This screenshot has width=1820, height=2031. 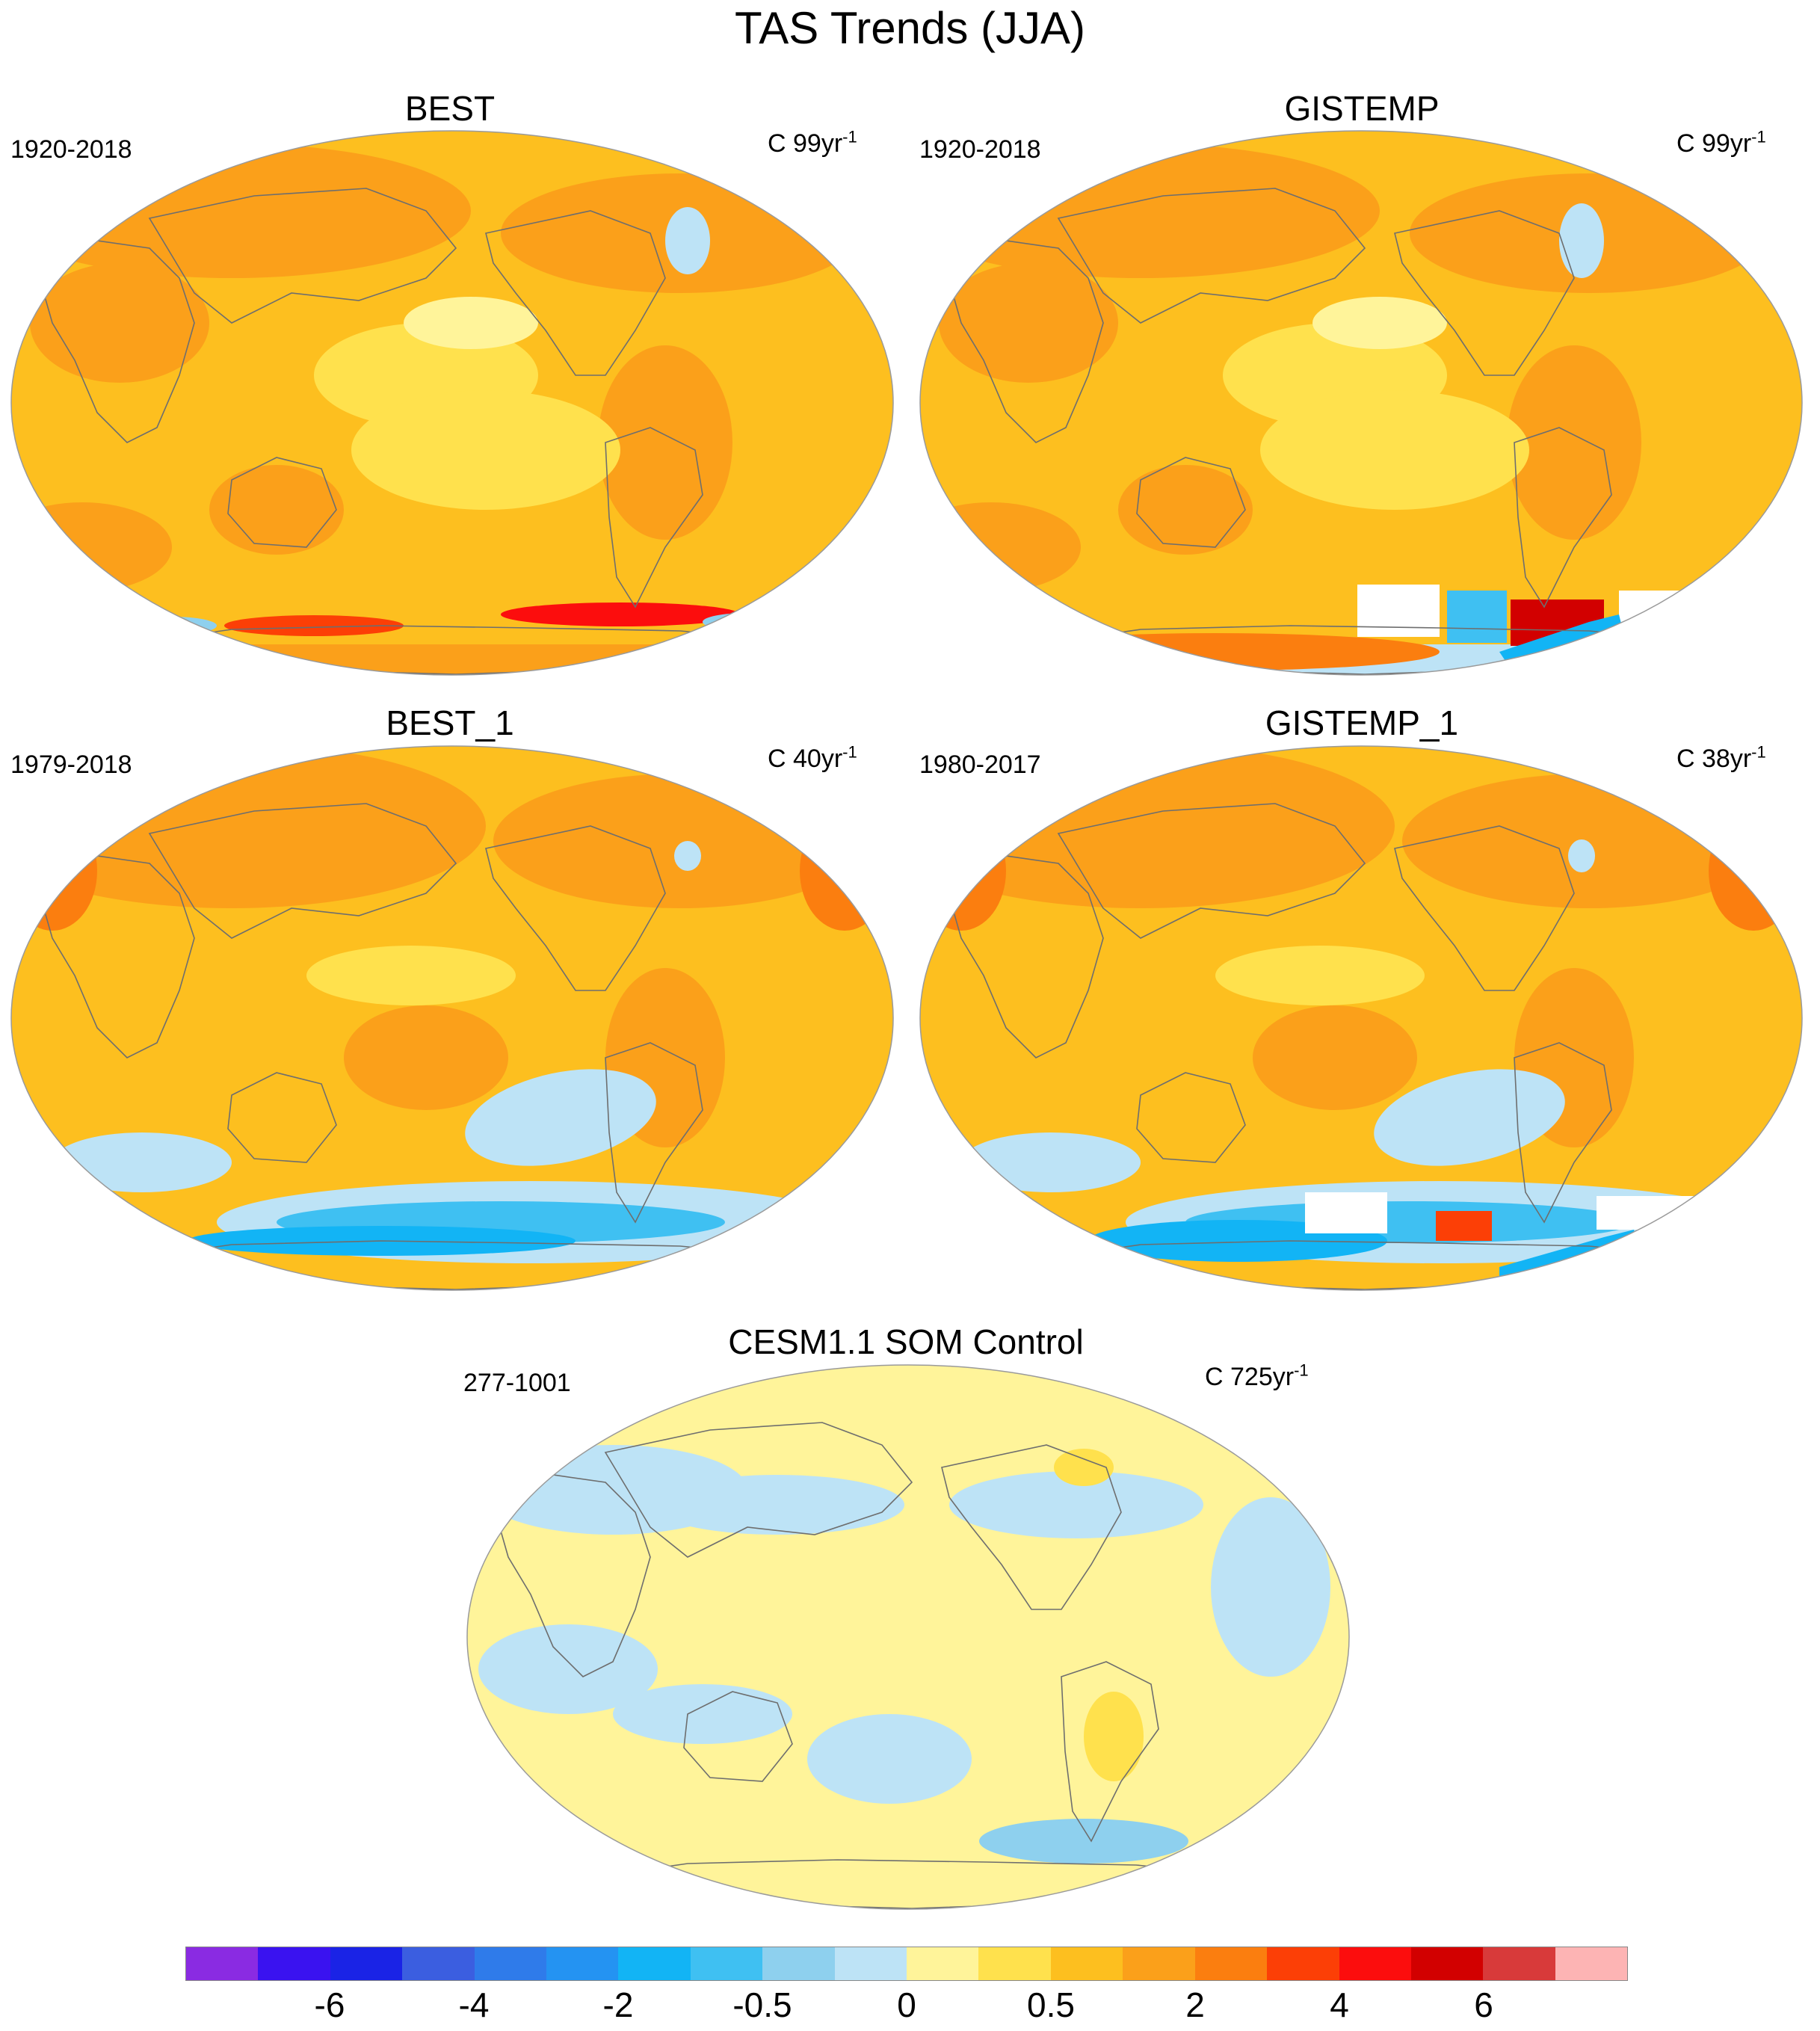 What do you see at coordinates (1362, 108) in the screenshot?
I see `panel-title-gistemp: GISTEMP` at bounding box center [1362, 108].